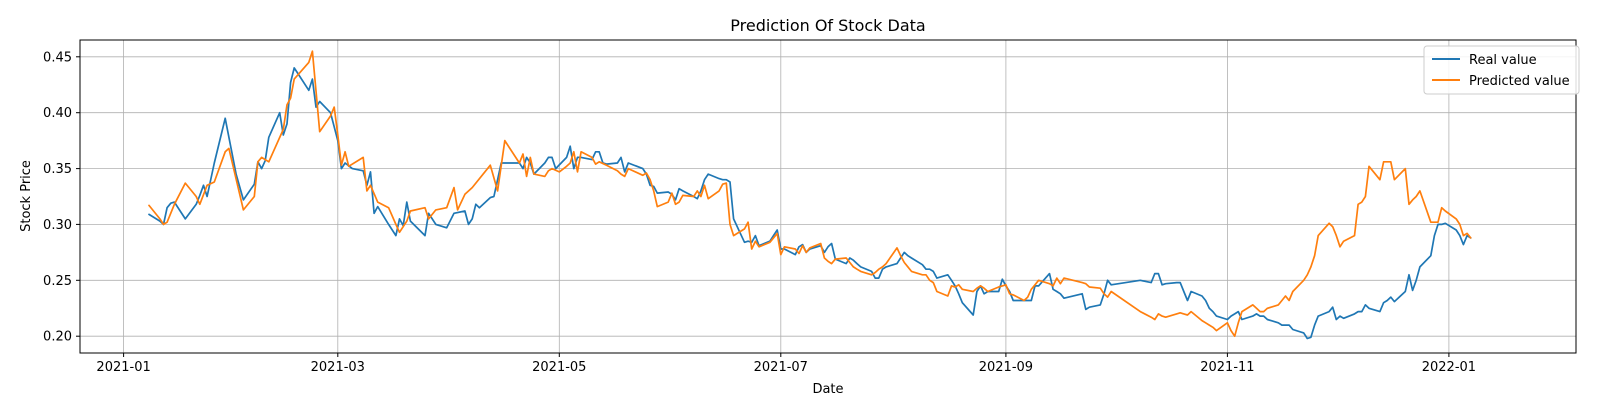 The height and width of the screenshot is (400, 1600). Describe the element at coordinates (26, 196) in the screenshot. I see `y-axis-label: Stock Price` at that location.